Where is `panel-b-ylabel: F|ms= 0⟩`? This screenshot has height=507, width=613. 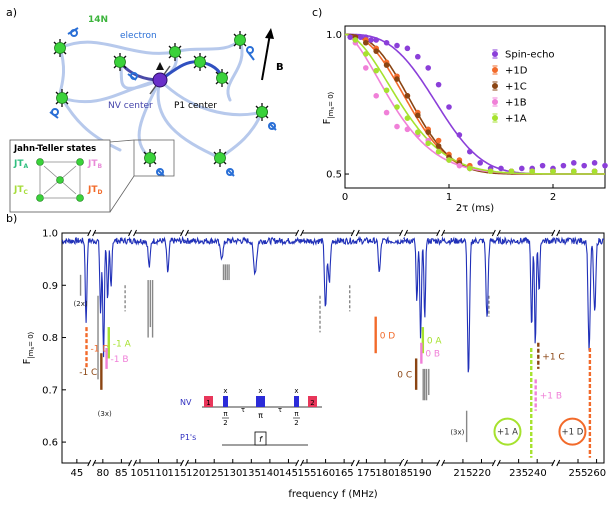 panel-b-ylabel: F|ms= 0⟩ is located at coordinates (29, 347).